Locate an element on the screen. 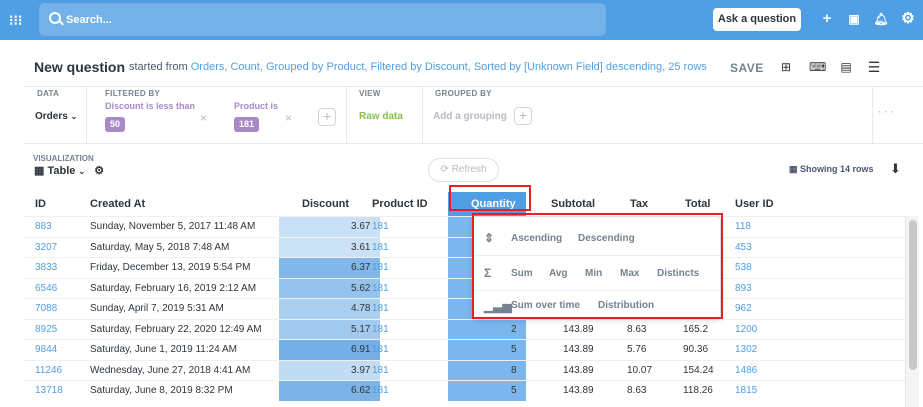  column-header-user-id: User ID is located at coordinates (754, 204).